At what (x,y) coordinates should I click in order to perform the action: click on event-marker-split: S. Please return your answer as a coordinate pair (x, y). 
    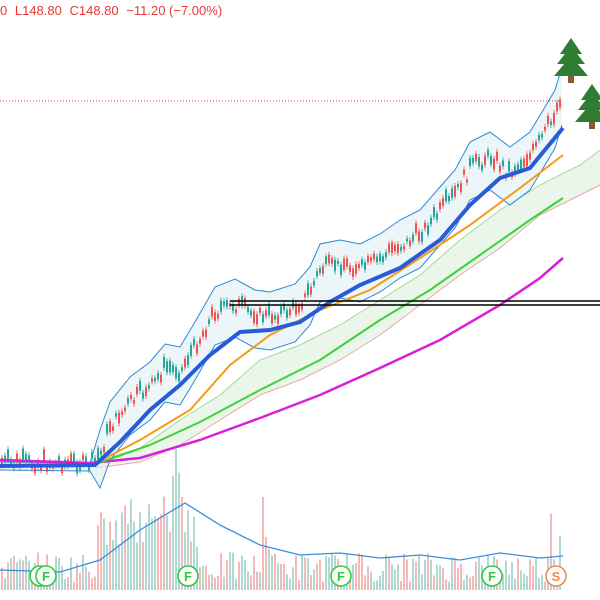
    Looking at the image, I should click on (556, 576).